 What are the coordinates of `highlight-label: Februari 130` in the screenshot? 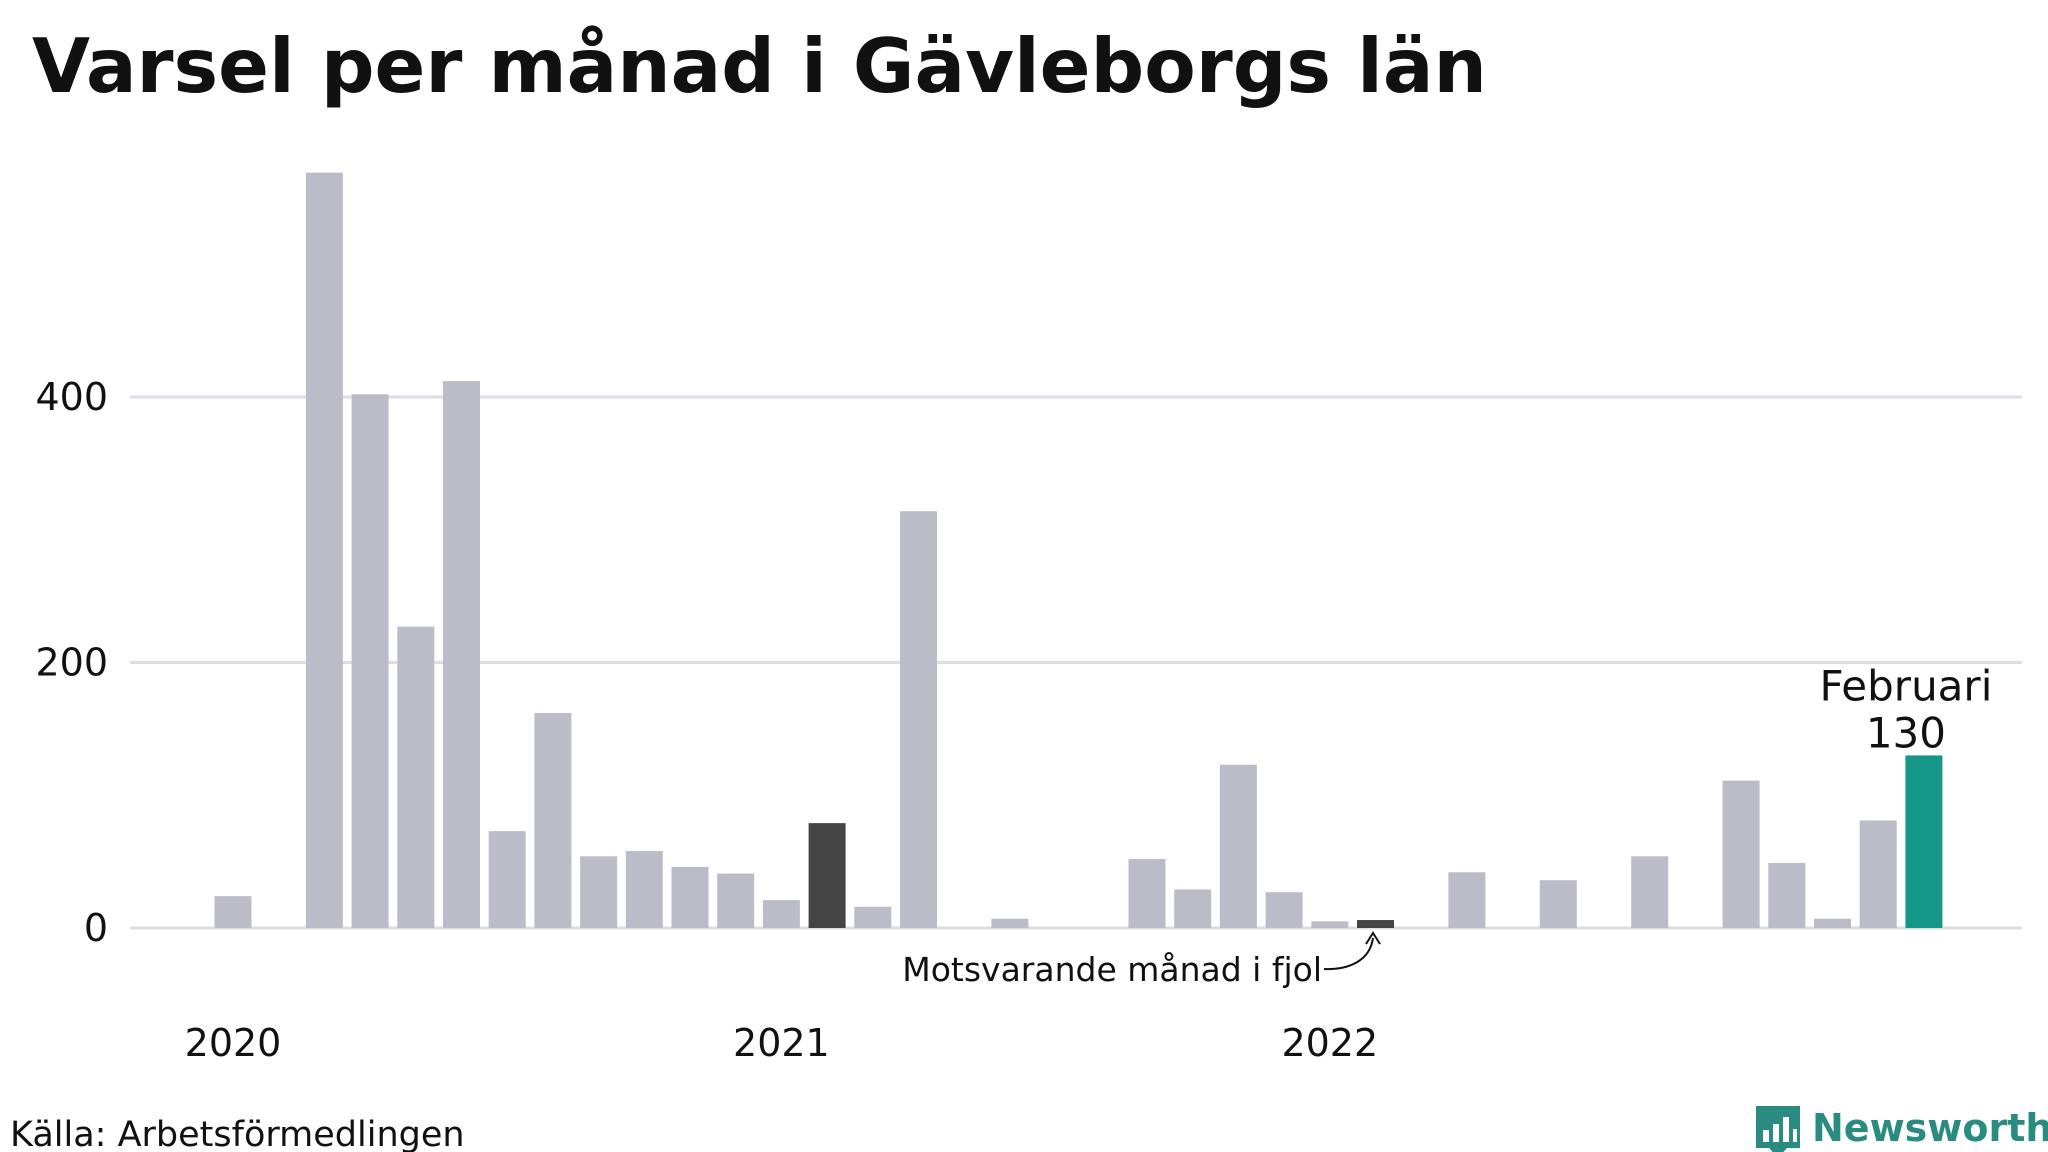 It's located at (1905, 709).